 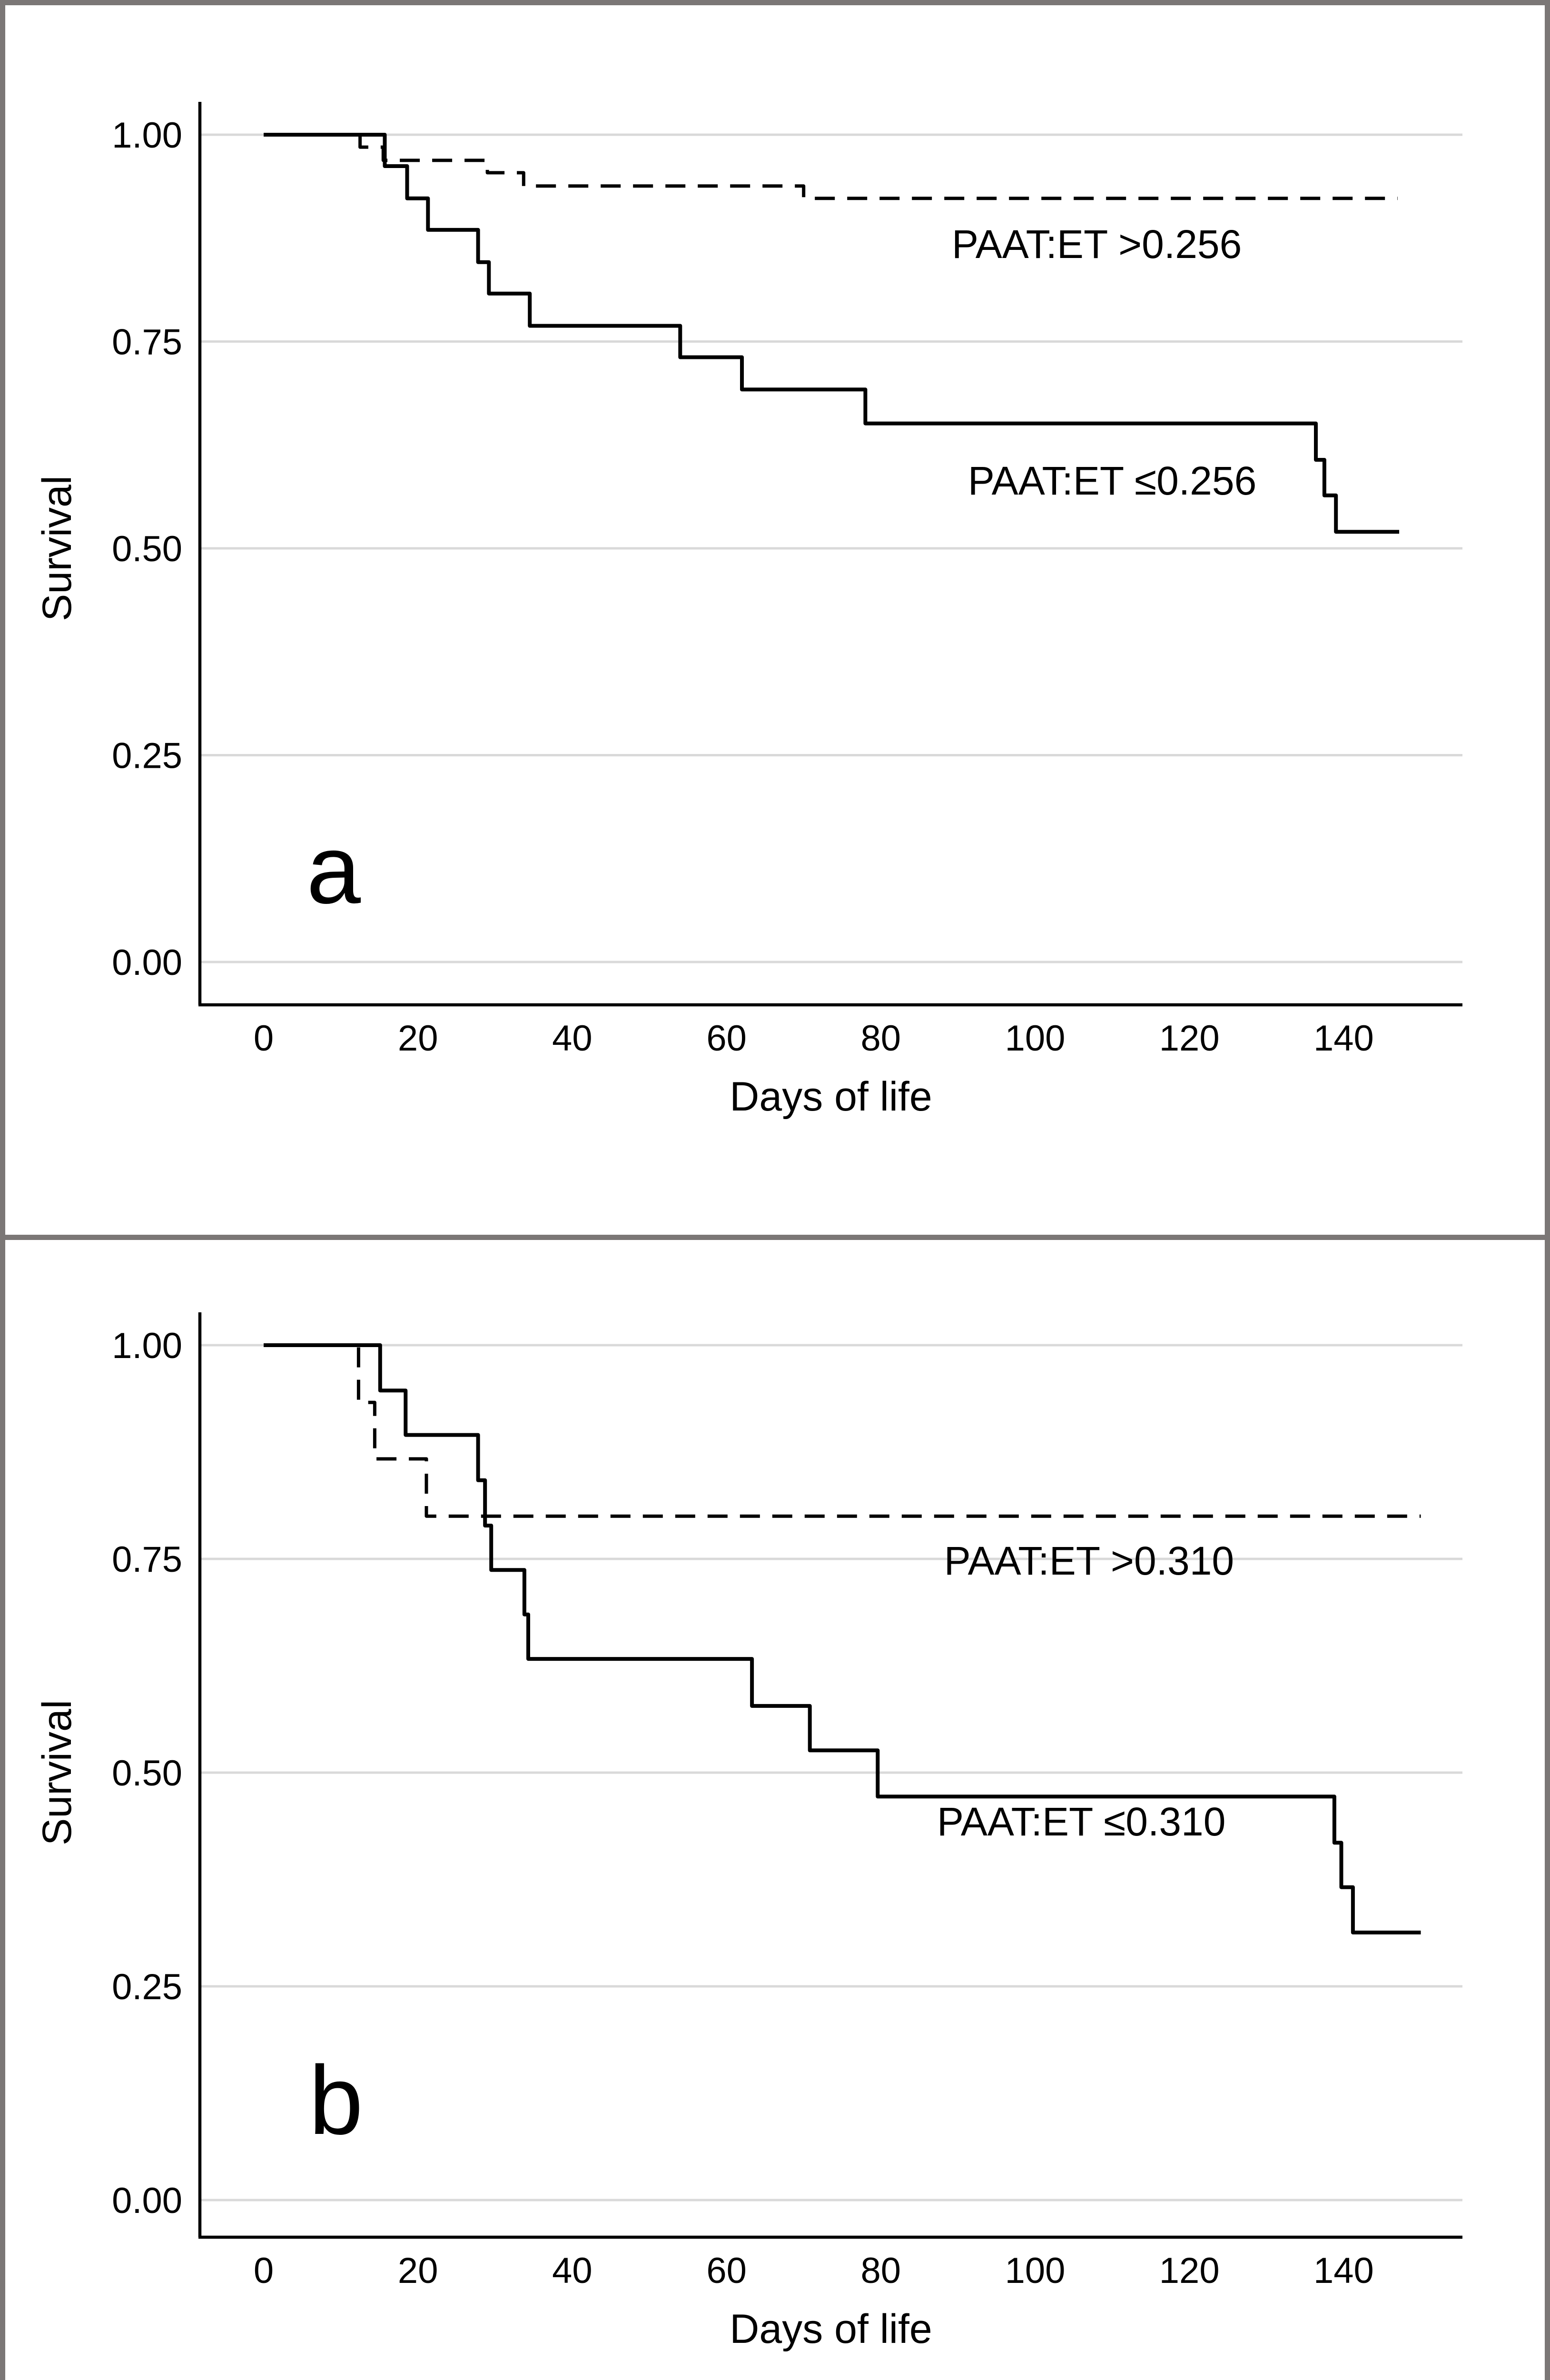 What do you see at coordinates (333, 869) in the screenshot?
I see `panel-letter-a: a` at bounding box center [333, 869].